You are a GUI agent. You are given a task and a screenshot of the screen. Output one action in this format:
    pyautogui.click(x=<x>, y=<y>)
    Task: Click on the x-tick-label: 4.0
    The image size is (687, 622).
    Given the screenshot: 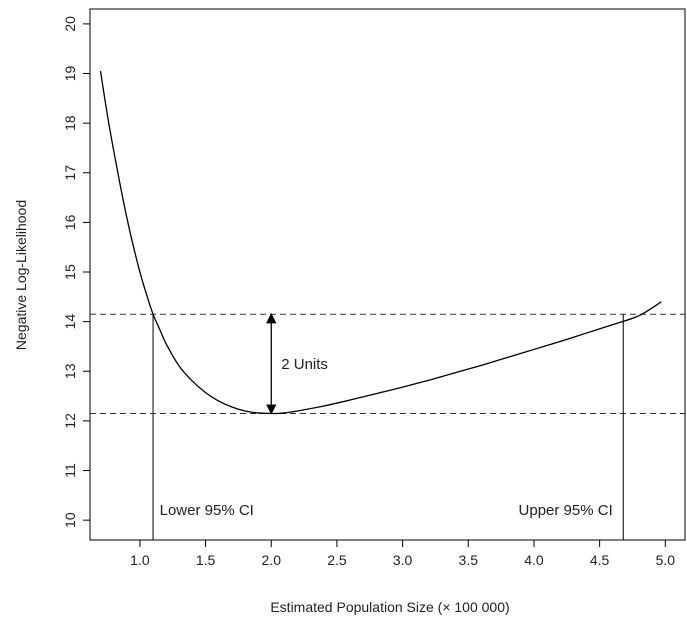 What is the action you would take?
    pyautogui.click(x=534, y=560)
    